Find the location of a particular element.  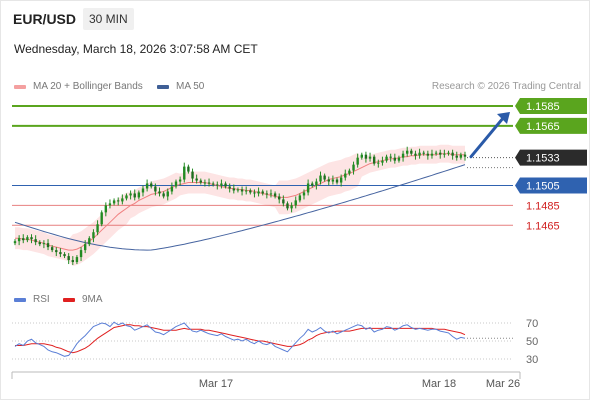

rsi-line is located at coordinates (240, 339).